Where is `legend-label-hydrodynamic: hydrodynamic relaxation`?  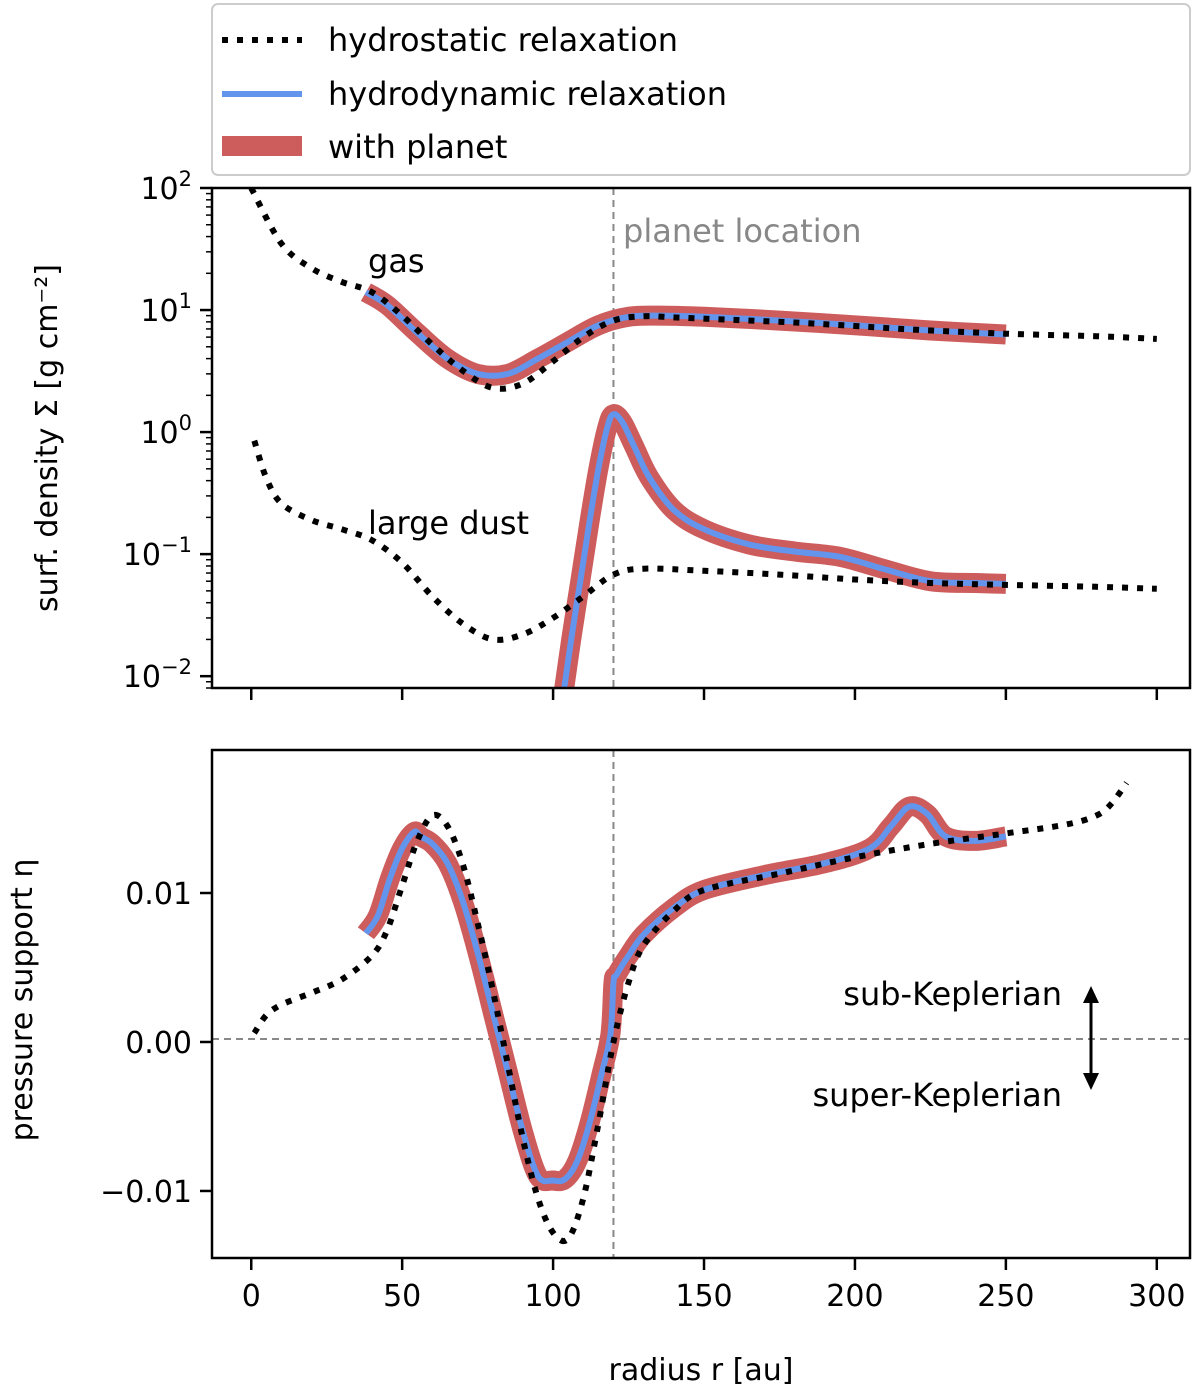 legend-label-hydrodynamic: hydrodynamic relaxation is located at coordinates (527, 94).